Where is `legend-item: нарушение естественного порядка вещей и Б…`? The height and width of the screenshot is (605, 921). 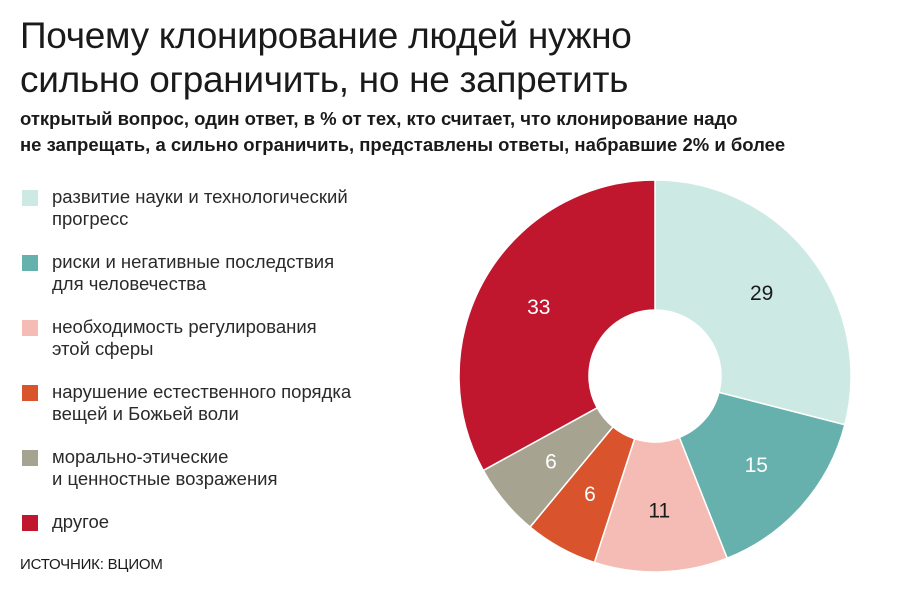 legend-item: нарушение естественного порядка вещей и Б… is located at coordinates (222, 413).